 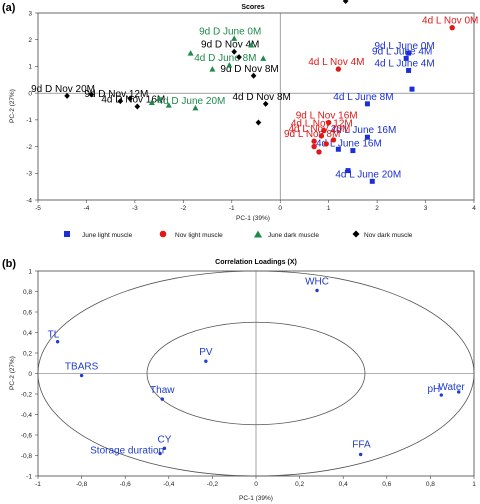 I want to click on scores-y-tick-label: -3, so click(x=29, y=174).